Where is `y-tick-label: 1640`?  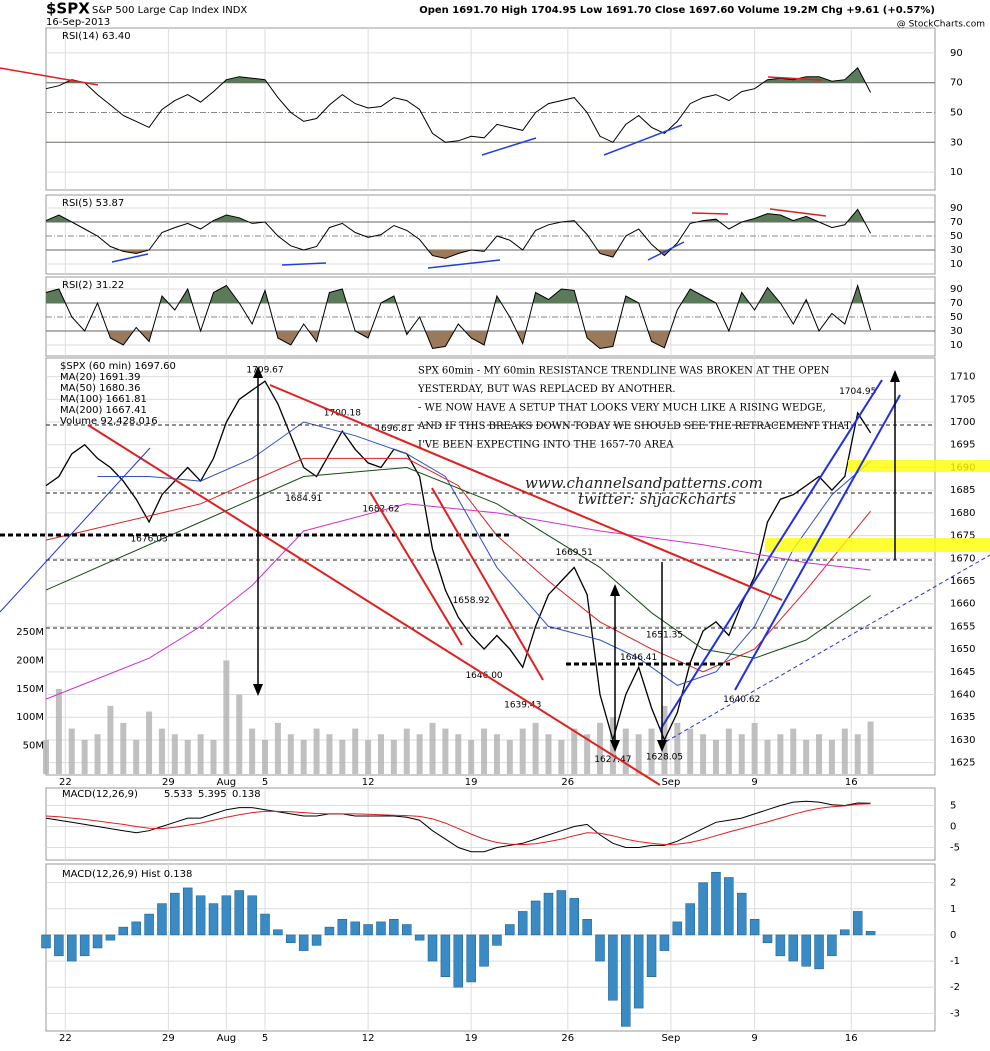
y-tick-label: 1640 is located at coordinates (962, 695).